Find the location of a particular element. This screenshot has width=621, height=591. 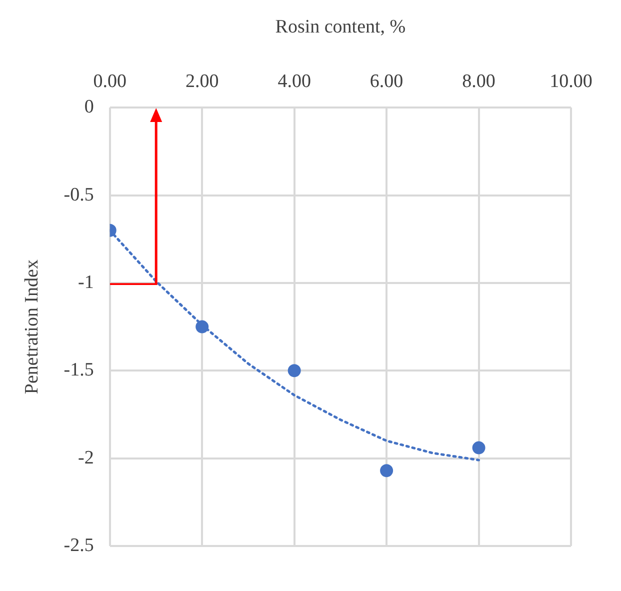

y-tick-label: -1 is located at coordinates (86, 282).